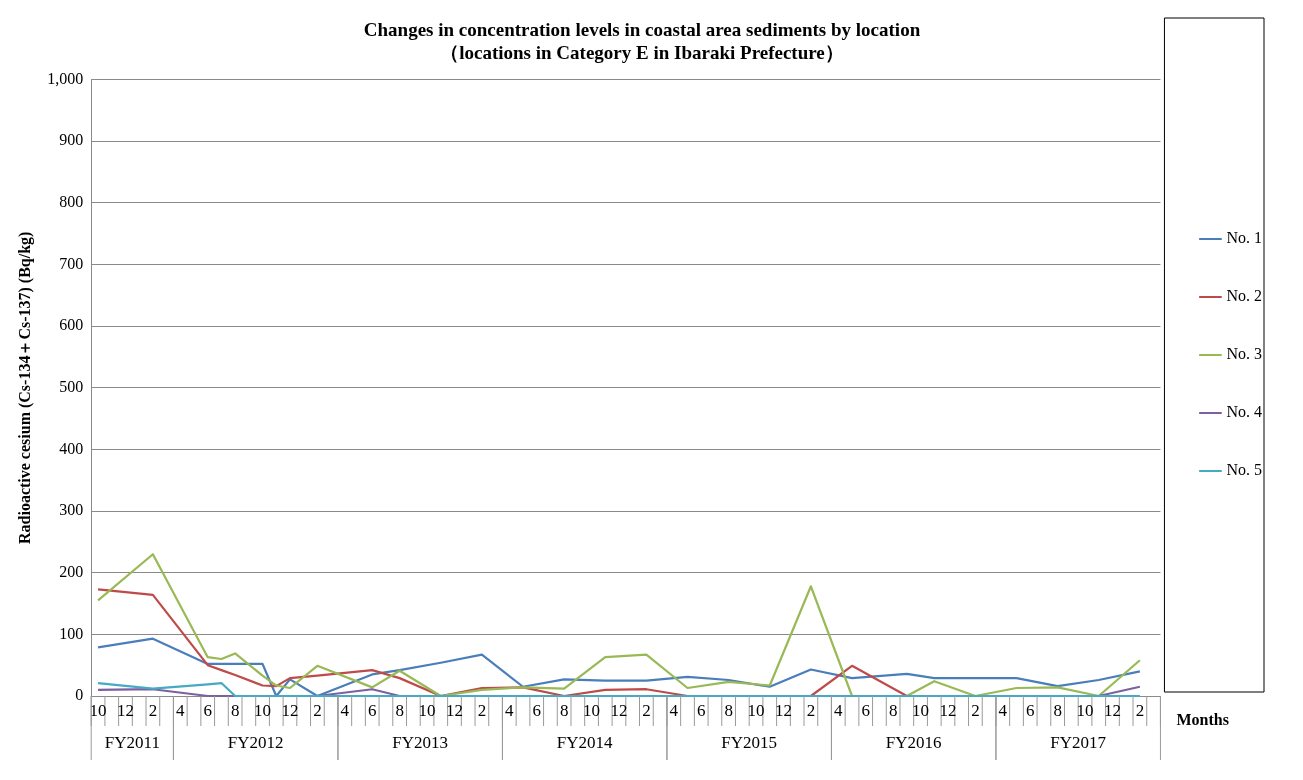  What do you see at coordinates (24, 388) in the screenshot?
I see `y-axis-title: Radioactive cesium (Cs-134＋Cs-137) (Bq/kg)` at bounding box center [24, 388].